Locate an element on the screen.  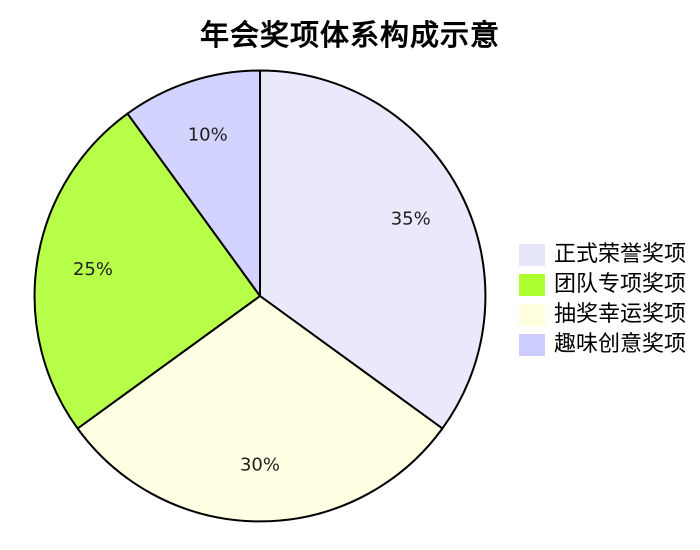
legend-label: 抽奖幸运奖项 is located at coordinates (620, 314).